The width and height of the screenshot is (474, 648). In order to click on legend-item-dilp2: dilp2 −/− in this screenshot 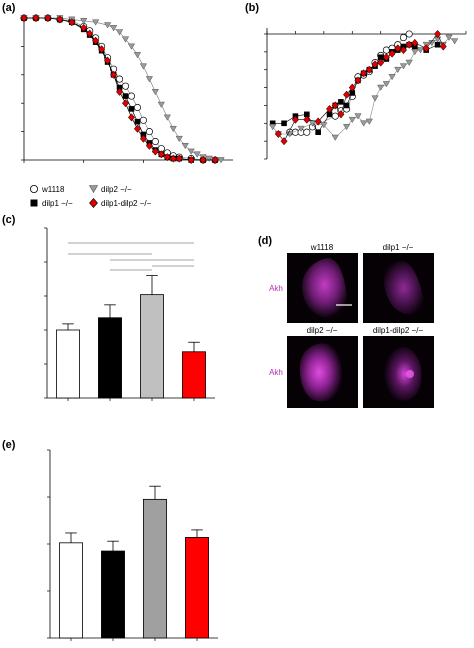, I will do `click(110, 189)`.